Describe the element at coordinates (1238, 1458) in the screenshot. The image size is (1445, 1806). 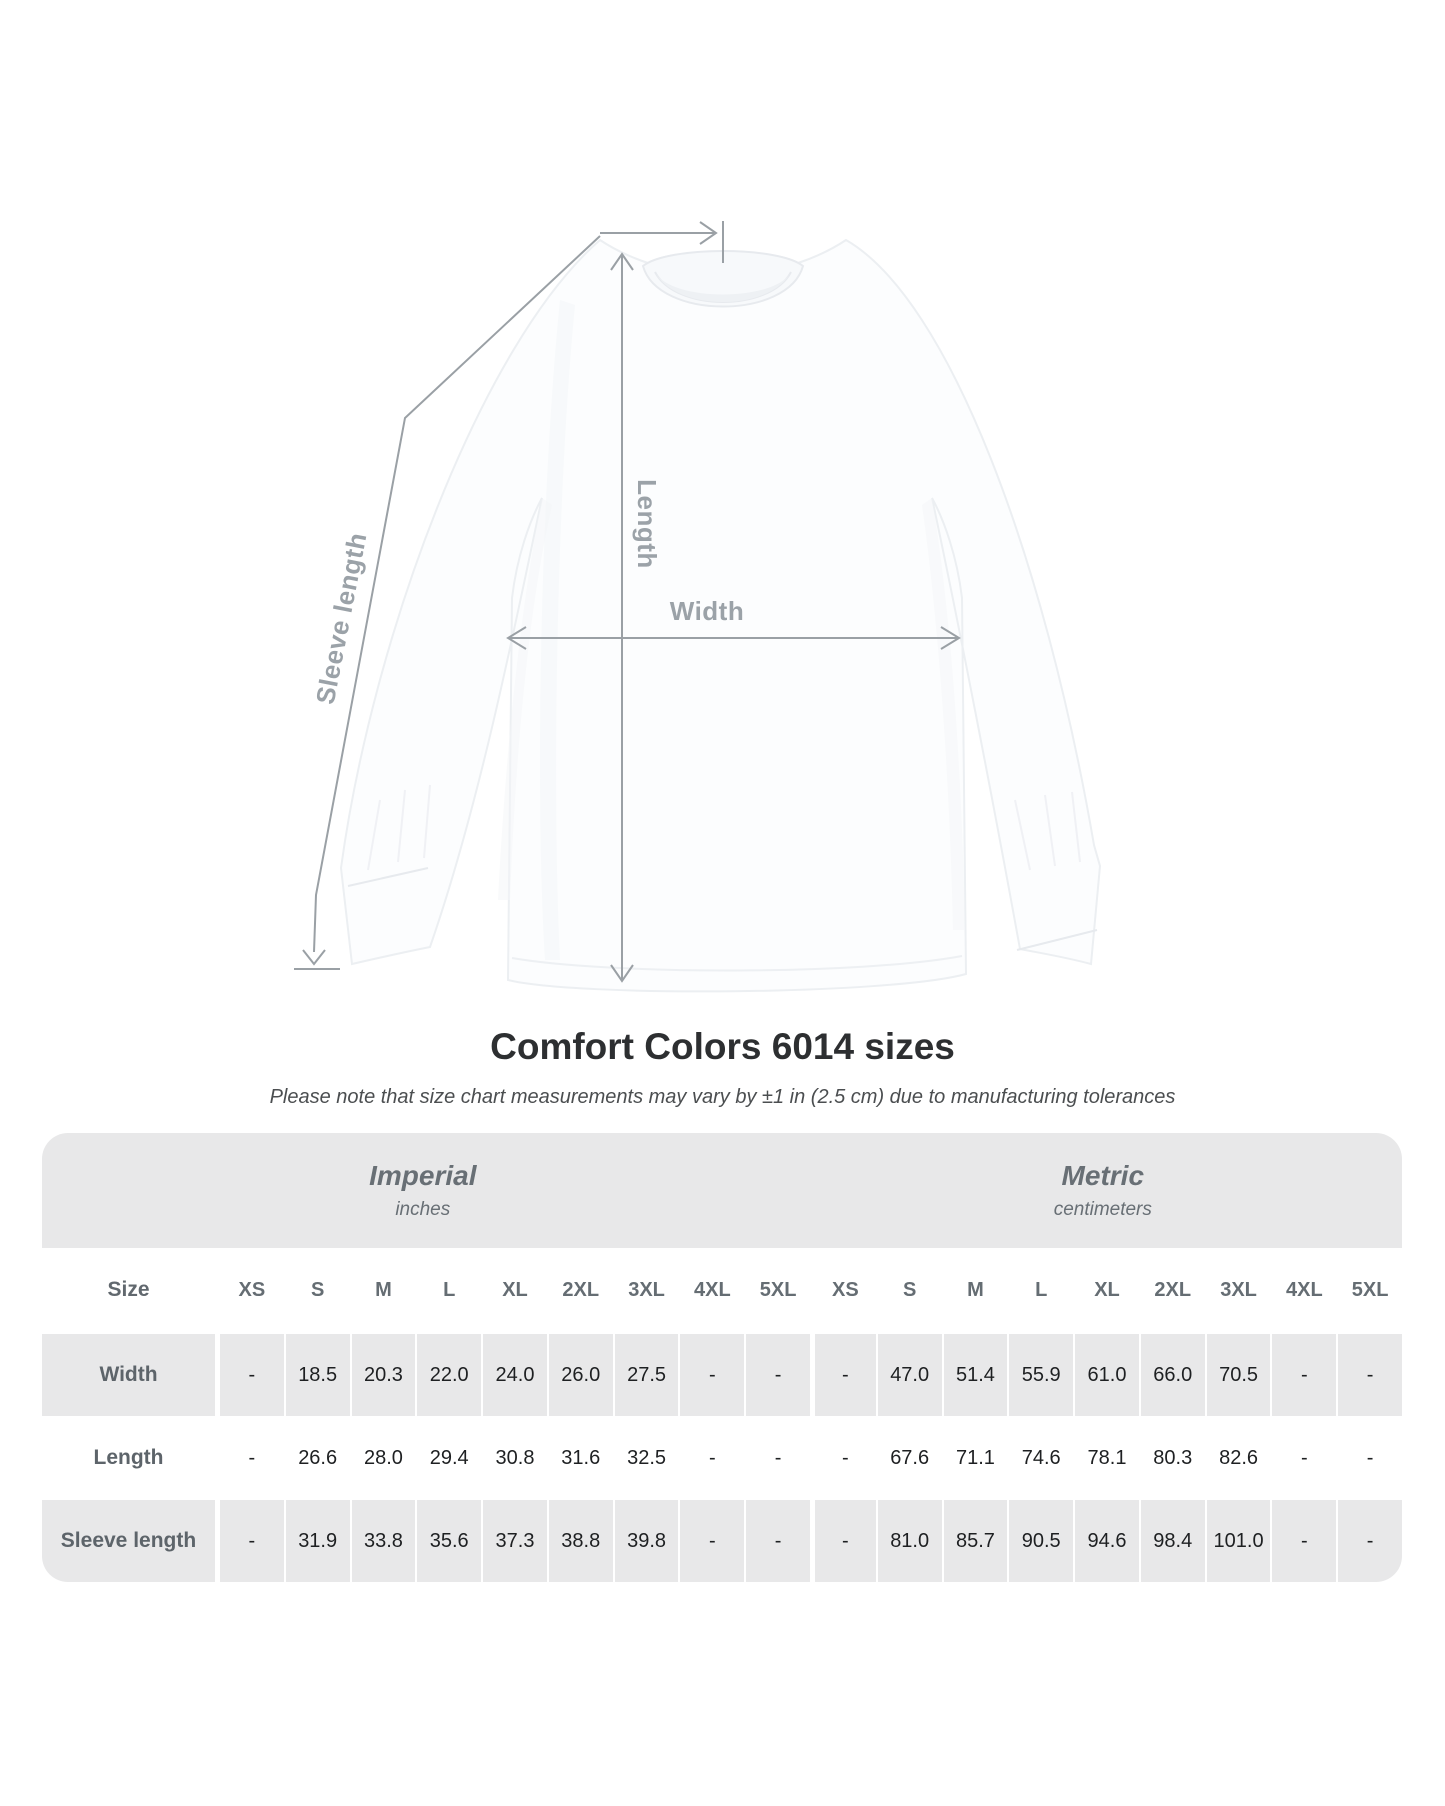
I see `length-met-3xl: 82.6` at that location.